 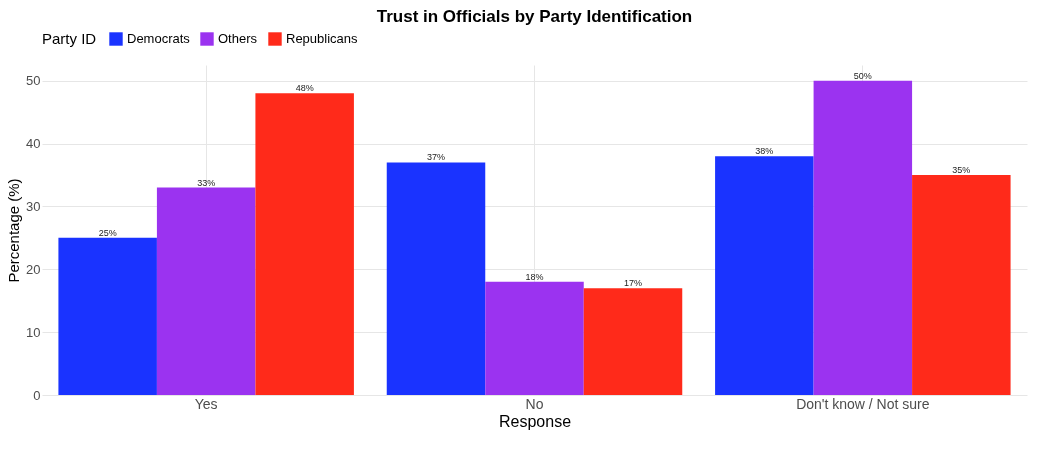 I want to click on y-tick-label: 0, so click(x=37, y=395).